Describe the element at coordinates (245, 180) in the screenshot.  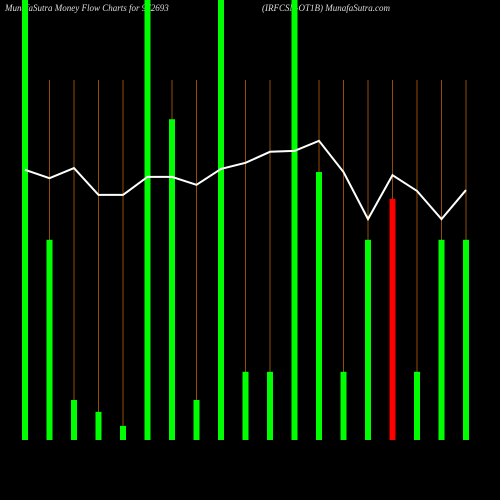
I see `line` at that location.